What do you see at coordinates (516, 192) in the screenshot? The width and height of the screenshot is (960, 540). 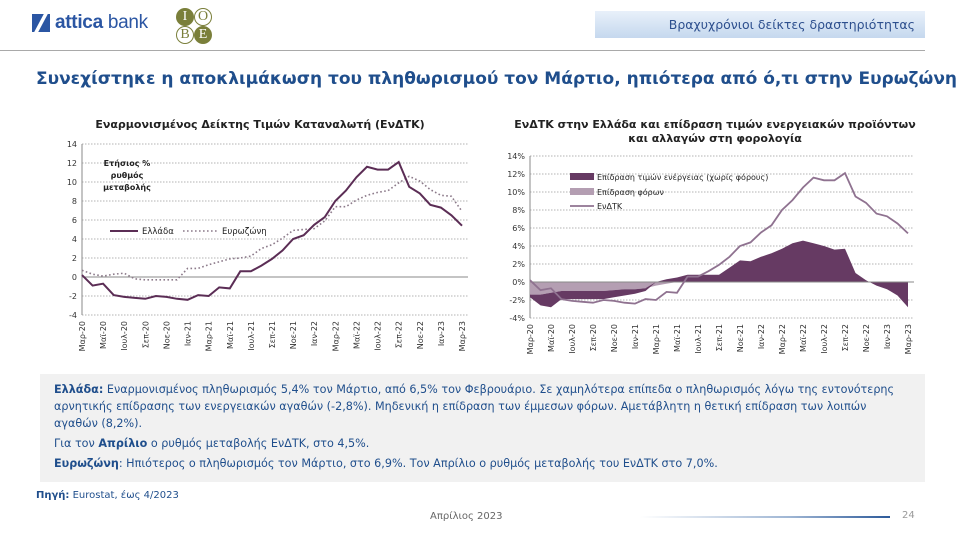 I see `y-tick-label: 10%` at bounding box center [516, 192].